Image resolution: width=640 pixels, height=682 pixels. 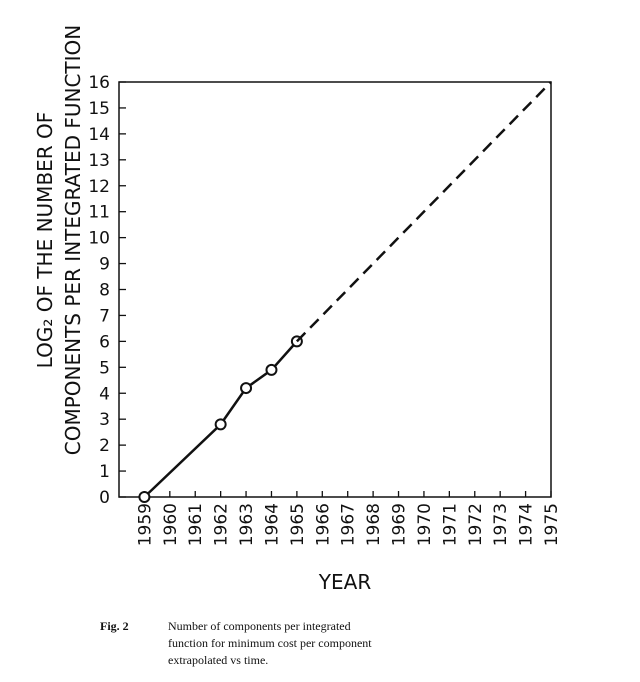 I want to click on y-tick-label: 13, so click(x=99, y=161).